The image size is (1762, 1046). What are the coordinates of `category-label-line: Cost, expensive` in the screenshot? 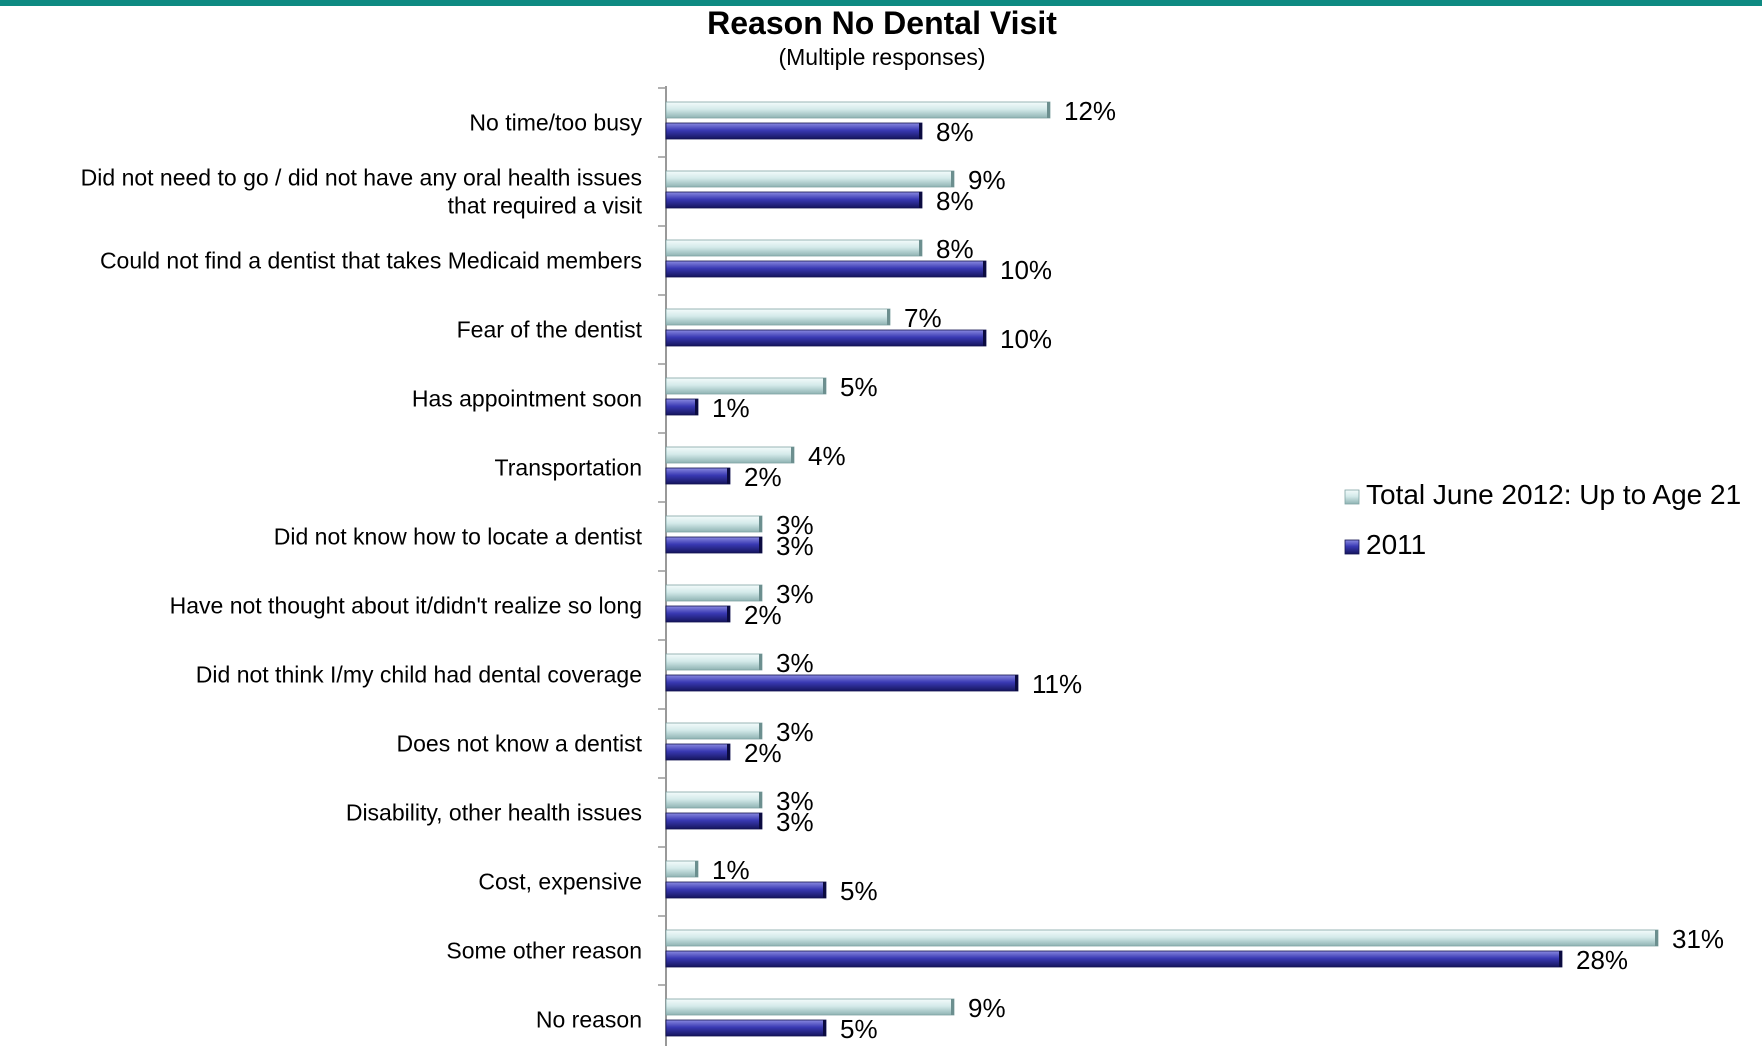 It's located at (560, 882).